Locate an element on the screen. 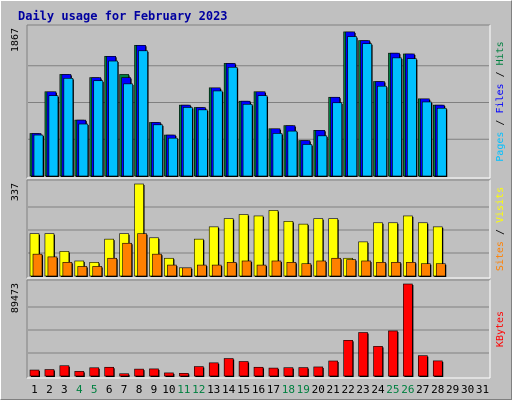 The width and height of the screenshot is (512, 400). day-label-2: 2 is located at coordinates (49, 389).